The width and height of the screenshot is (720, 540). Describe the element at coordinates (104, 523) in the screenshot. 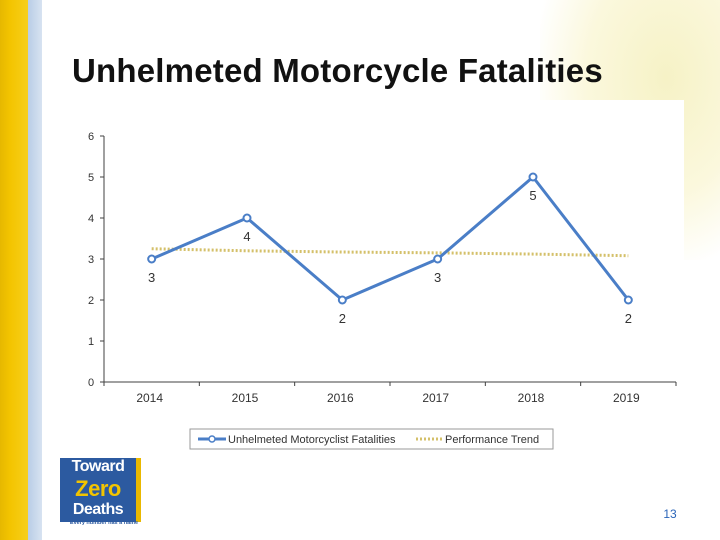

I see `logo-tagline: Every number has a name` at that location.